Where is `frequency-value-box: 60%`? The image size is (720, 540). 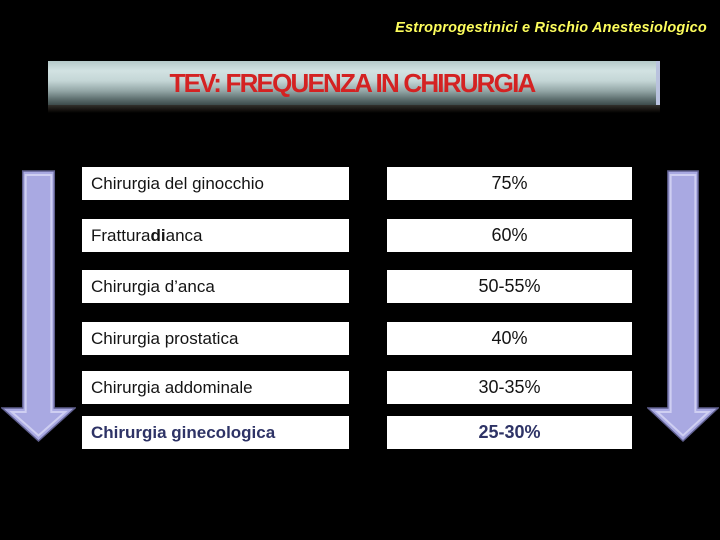
frequency-value-box: 60% is located at coordinates (509, 235).